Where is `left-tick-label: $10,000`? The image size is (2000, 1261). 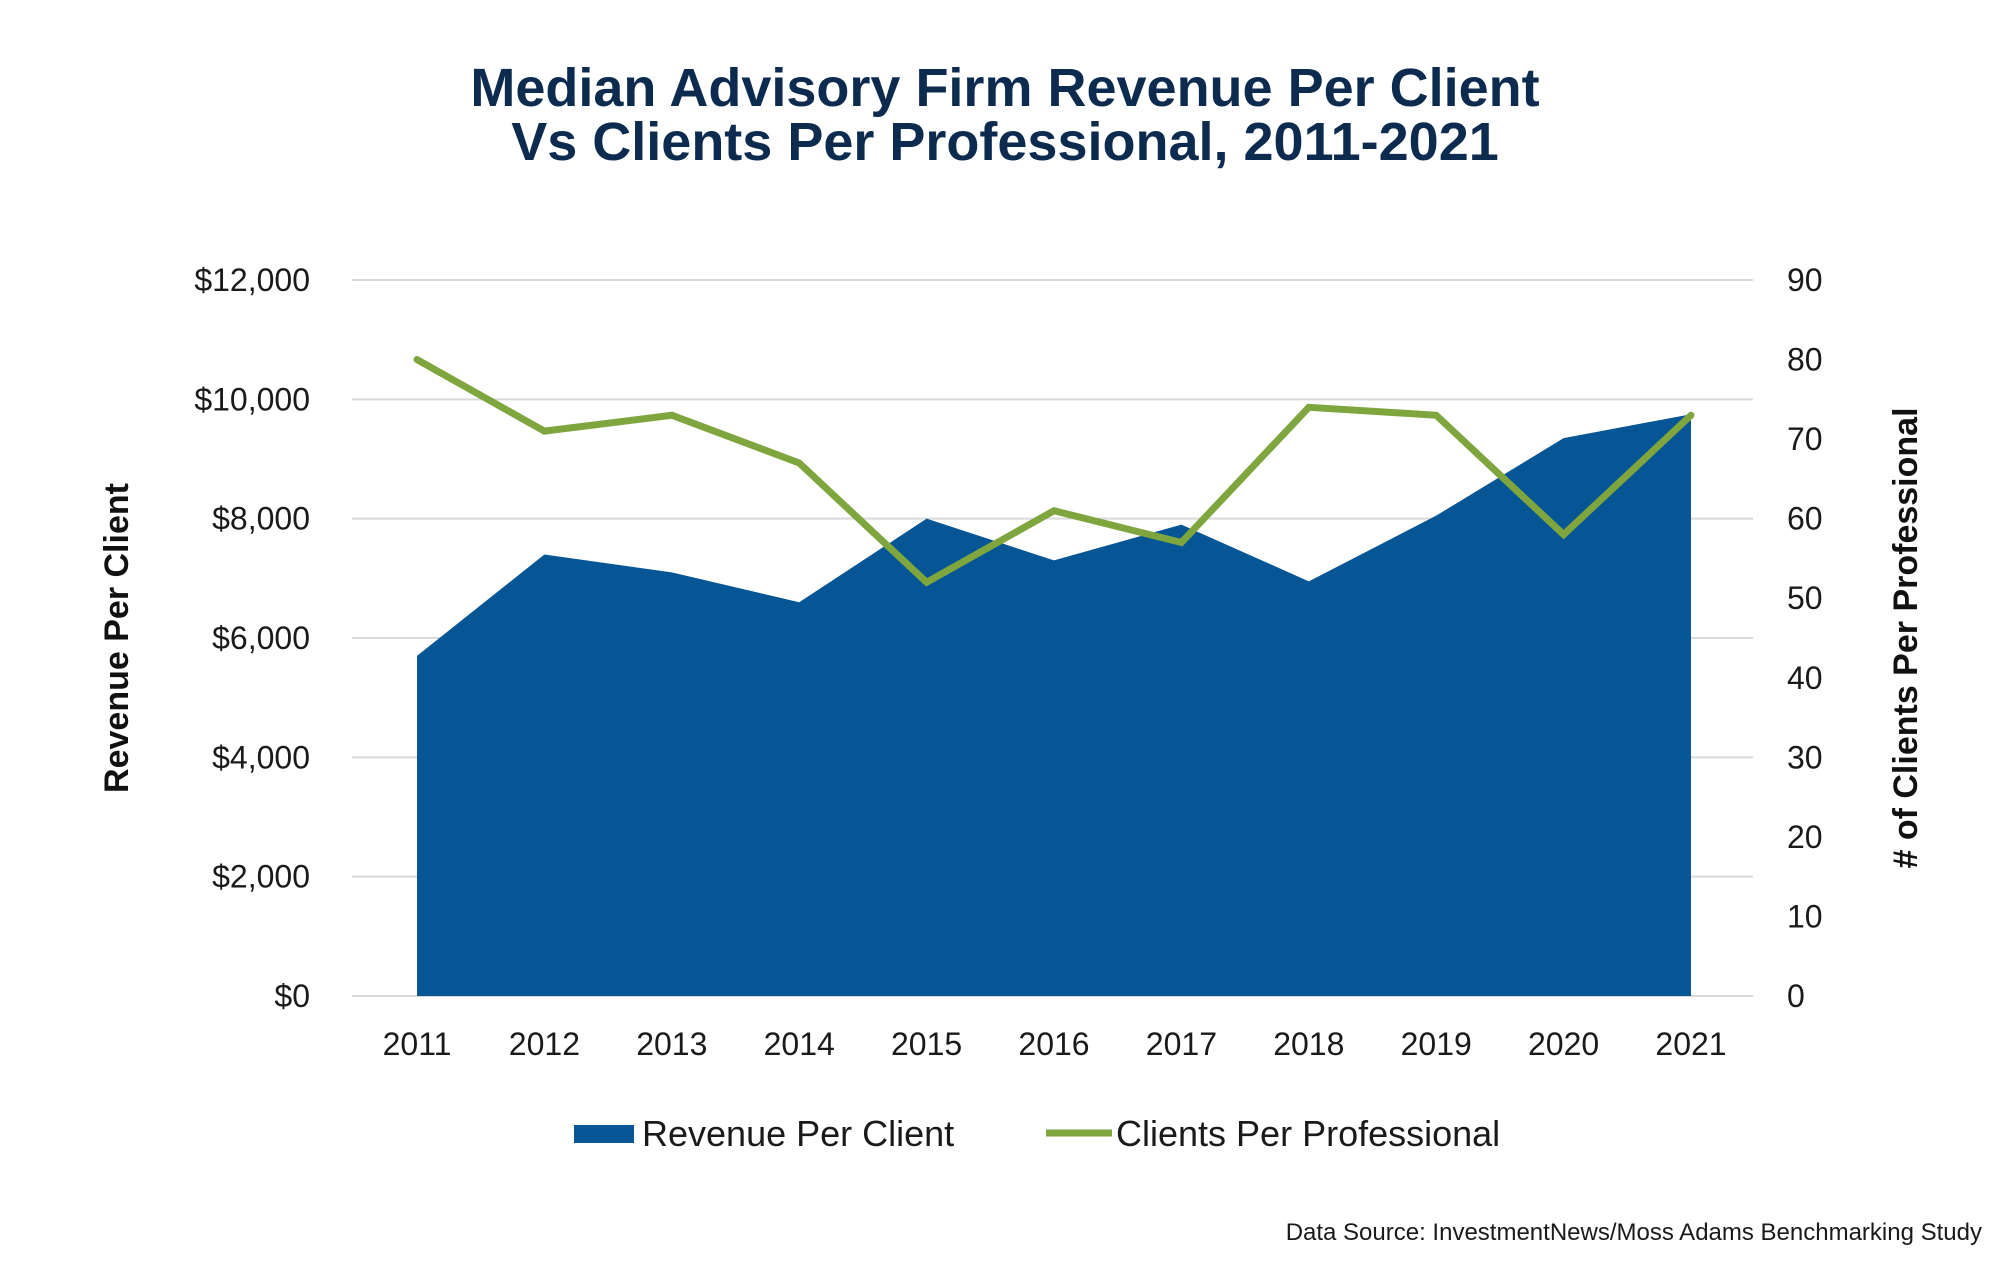
left-tick-label: $10,000 is located at coordinates (252, 399).